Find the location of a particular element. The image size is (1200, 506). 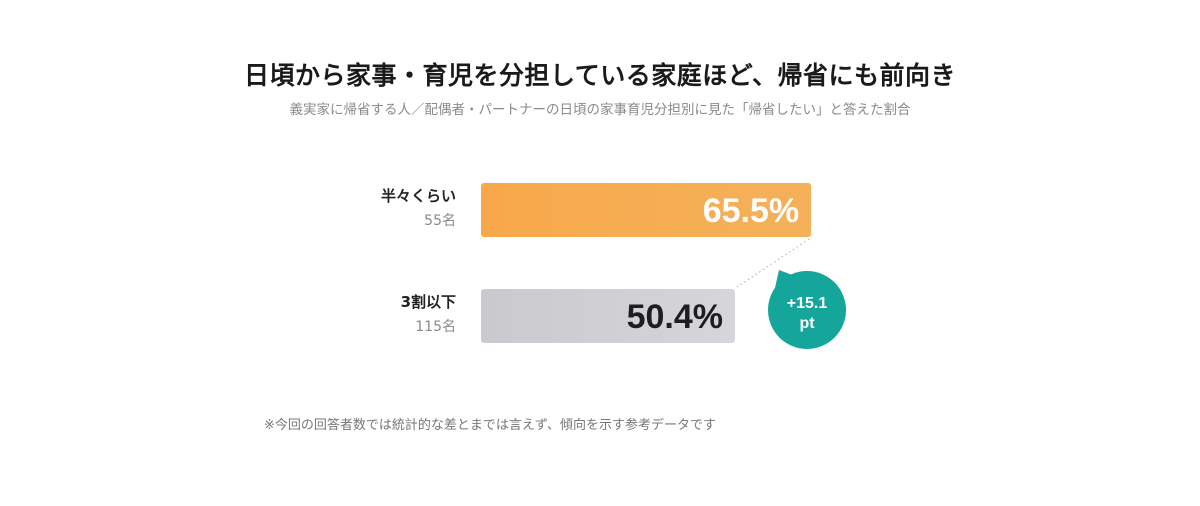

difference-badge: +15.1 pt is located at coordinates (807, 309).